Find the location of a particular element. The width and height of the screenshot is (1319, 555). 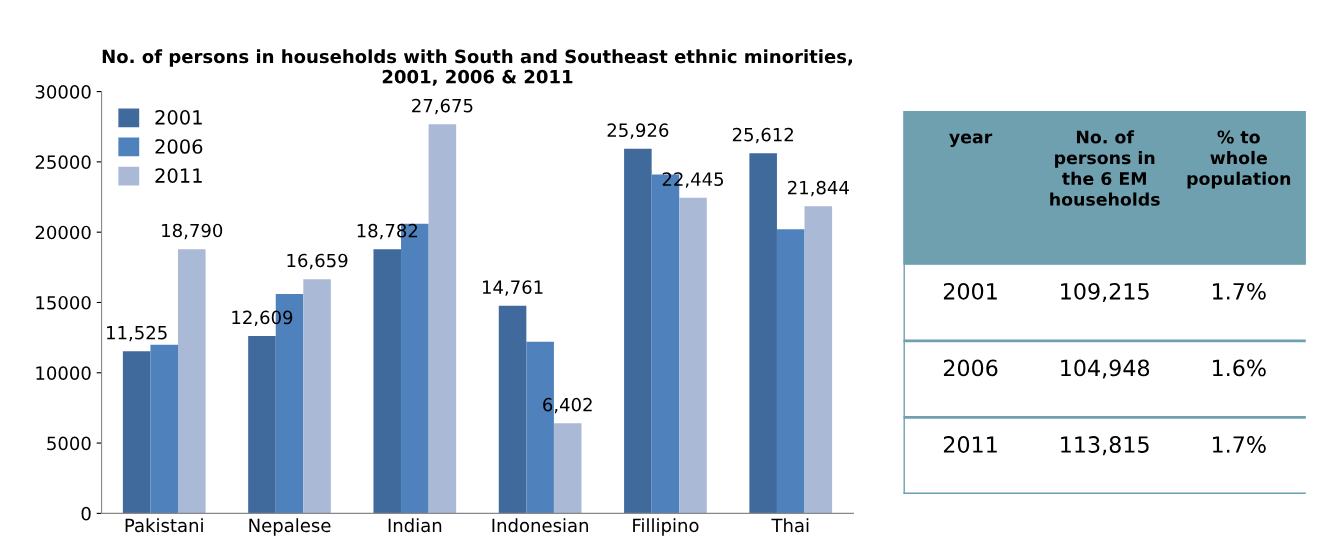

text: 2006 is located at coordinates (970, 368).